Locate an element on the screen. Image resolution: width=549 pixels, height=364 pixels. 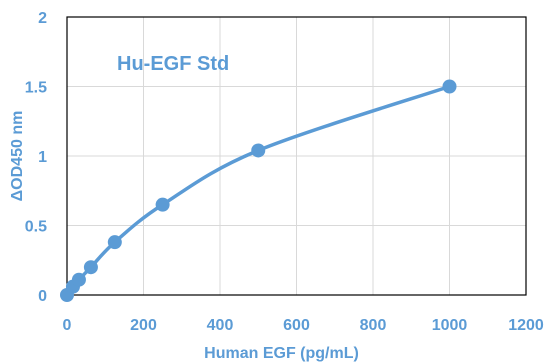
x-tick-label: 600 is located at coordinates (296, 325).